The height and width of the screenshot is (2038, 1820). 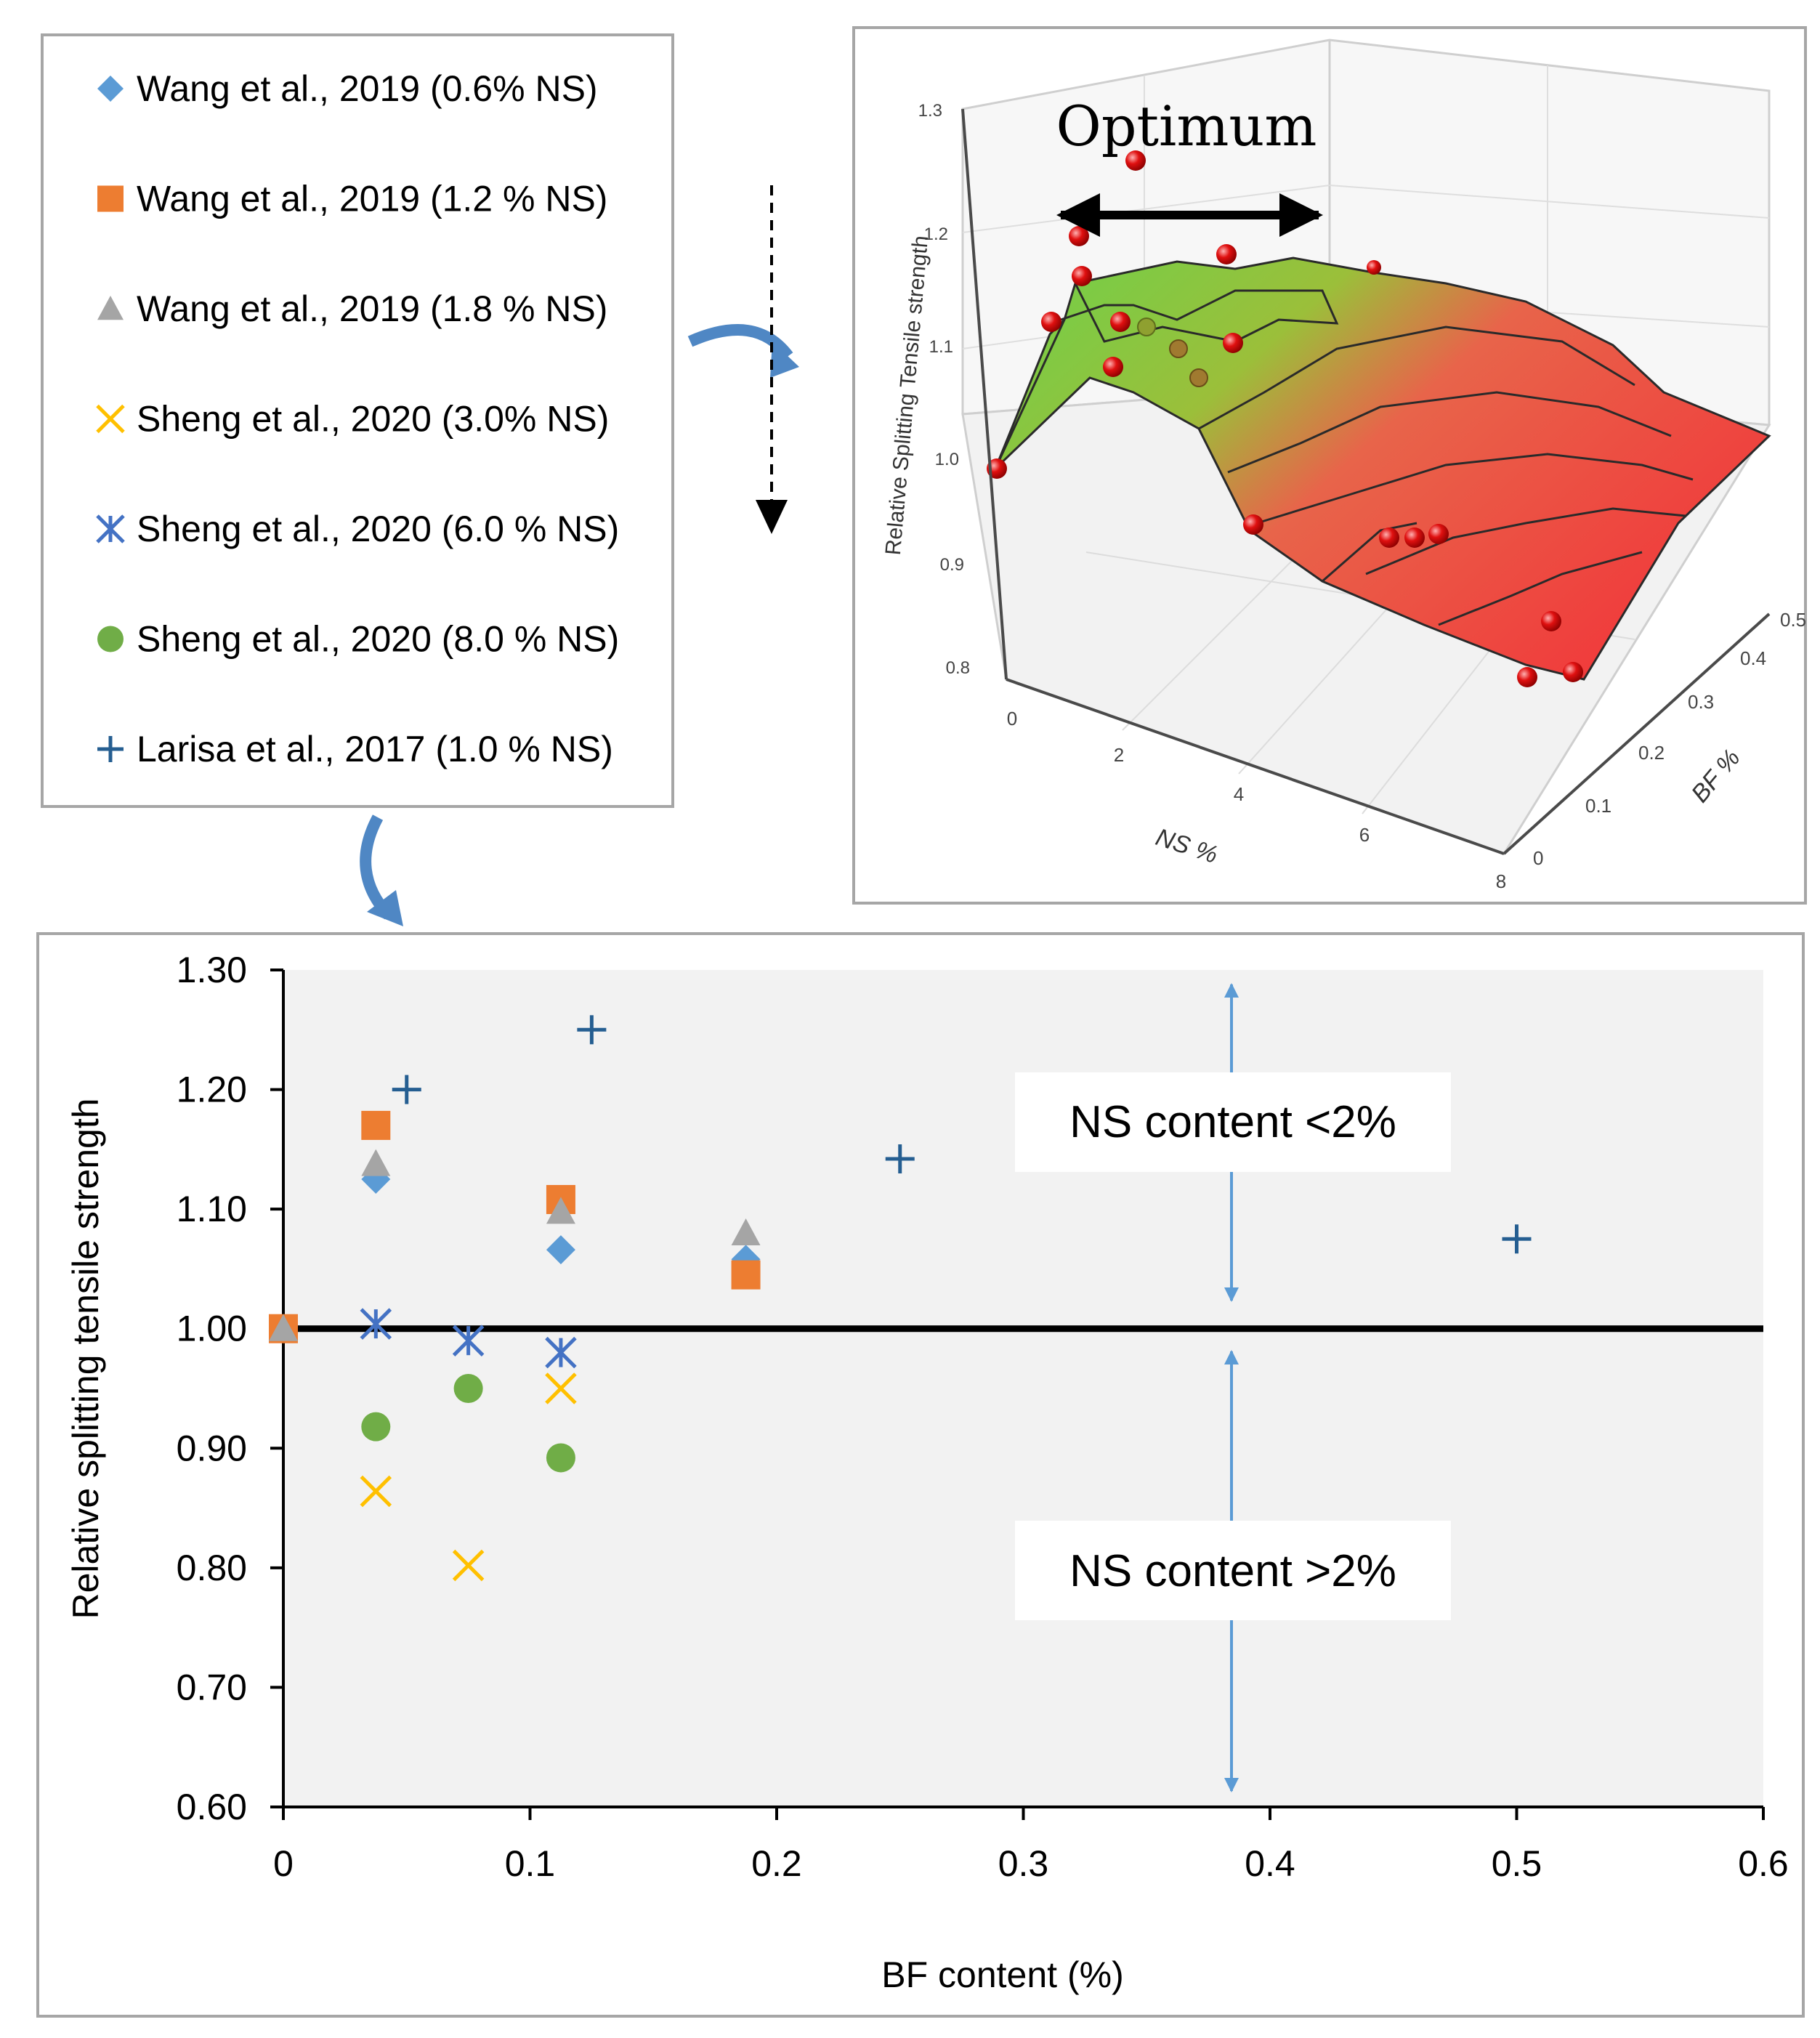 What do you see at coordinates (740, 342) in the screenshot?
I see `arrow-to-surface` at bounding box center [740, 342].